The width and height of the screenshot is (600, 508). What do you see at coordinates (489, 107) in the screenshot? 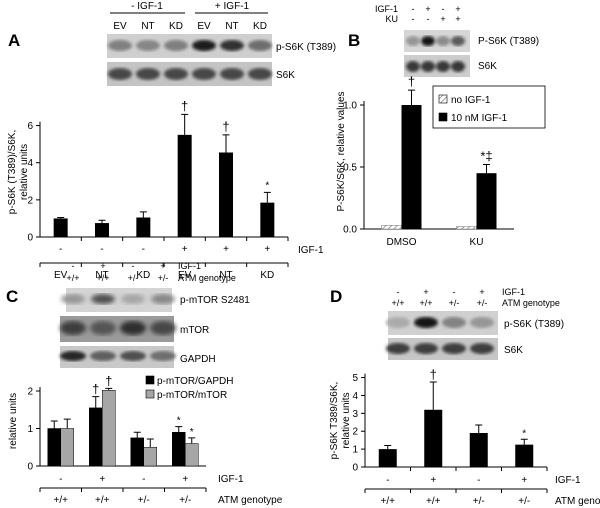
I see `chart-b-legend` at bounding box center [489, 107].